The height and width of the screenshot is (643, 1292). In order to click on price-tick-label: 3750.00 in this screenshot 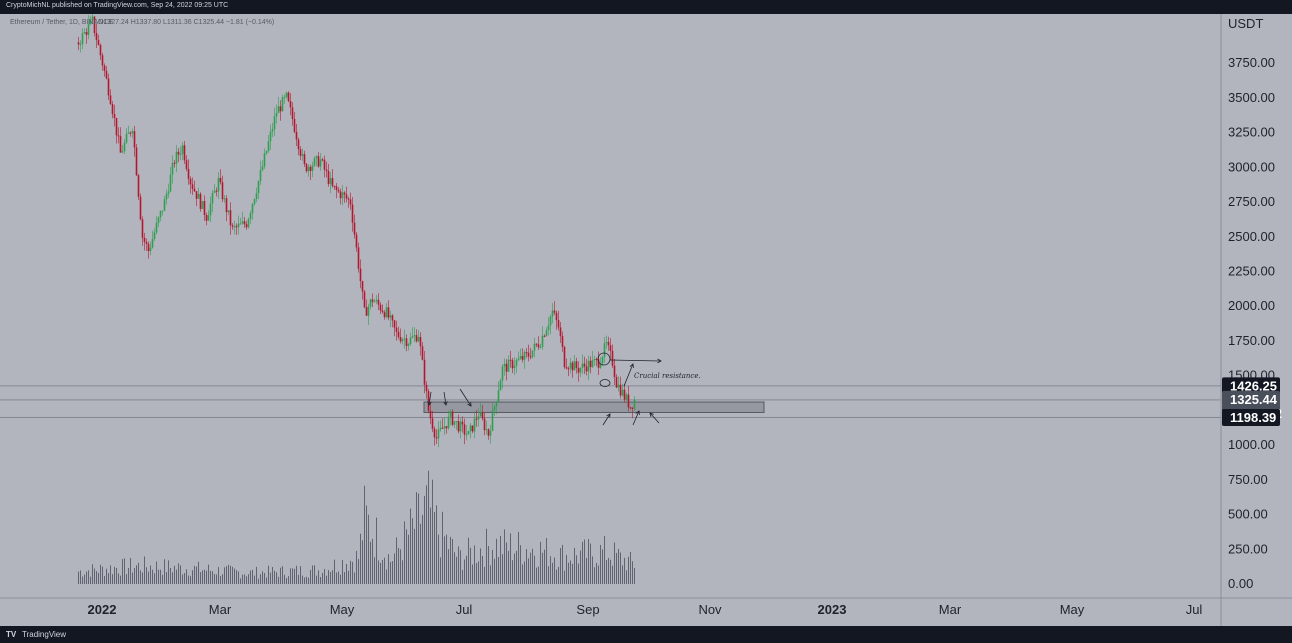, I will do `click(1251, 62)`.